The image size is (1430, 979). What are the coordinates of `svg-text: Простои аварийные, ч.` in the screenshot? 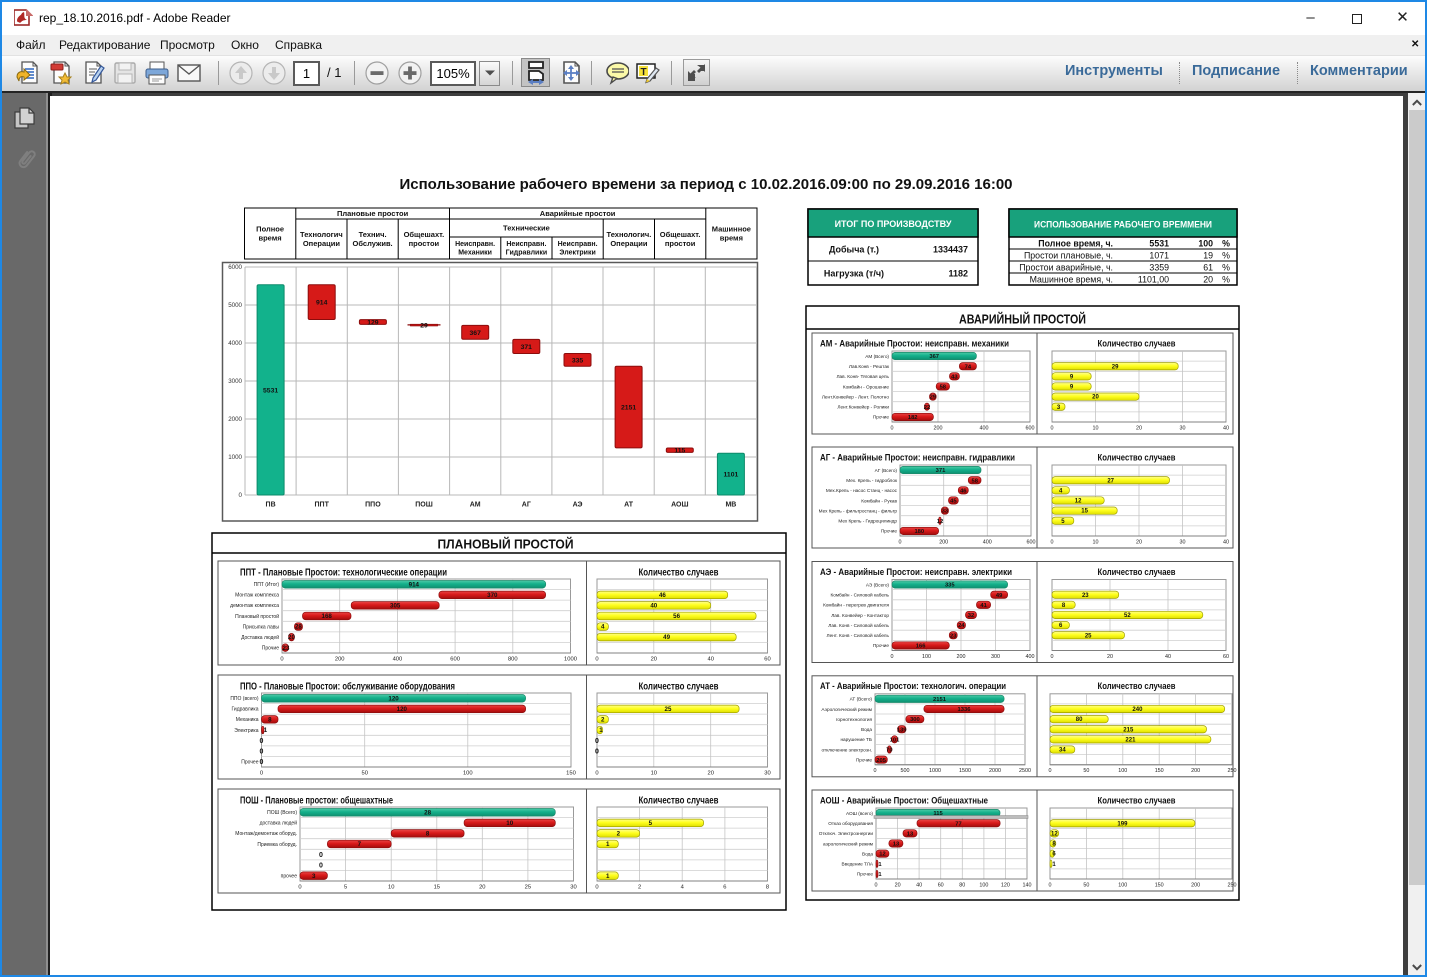 It's located at (1066, 268).